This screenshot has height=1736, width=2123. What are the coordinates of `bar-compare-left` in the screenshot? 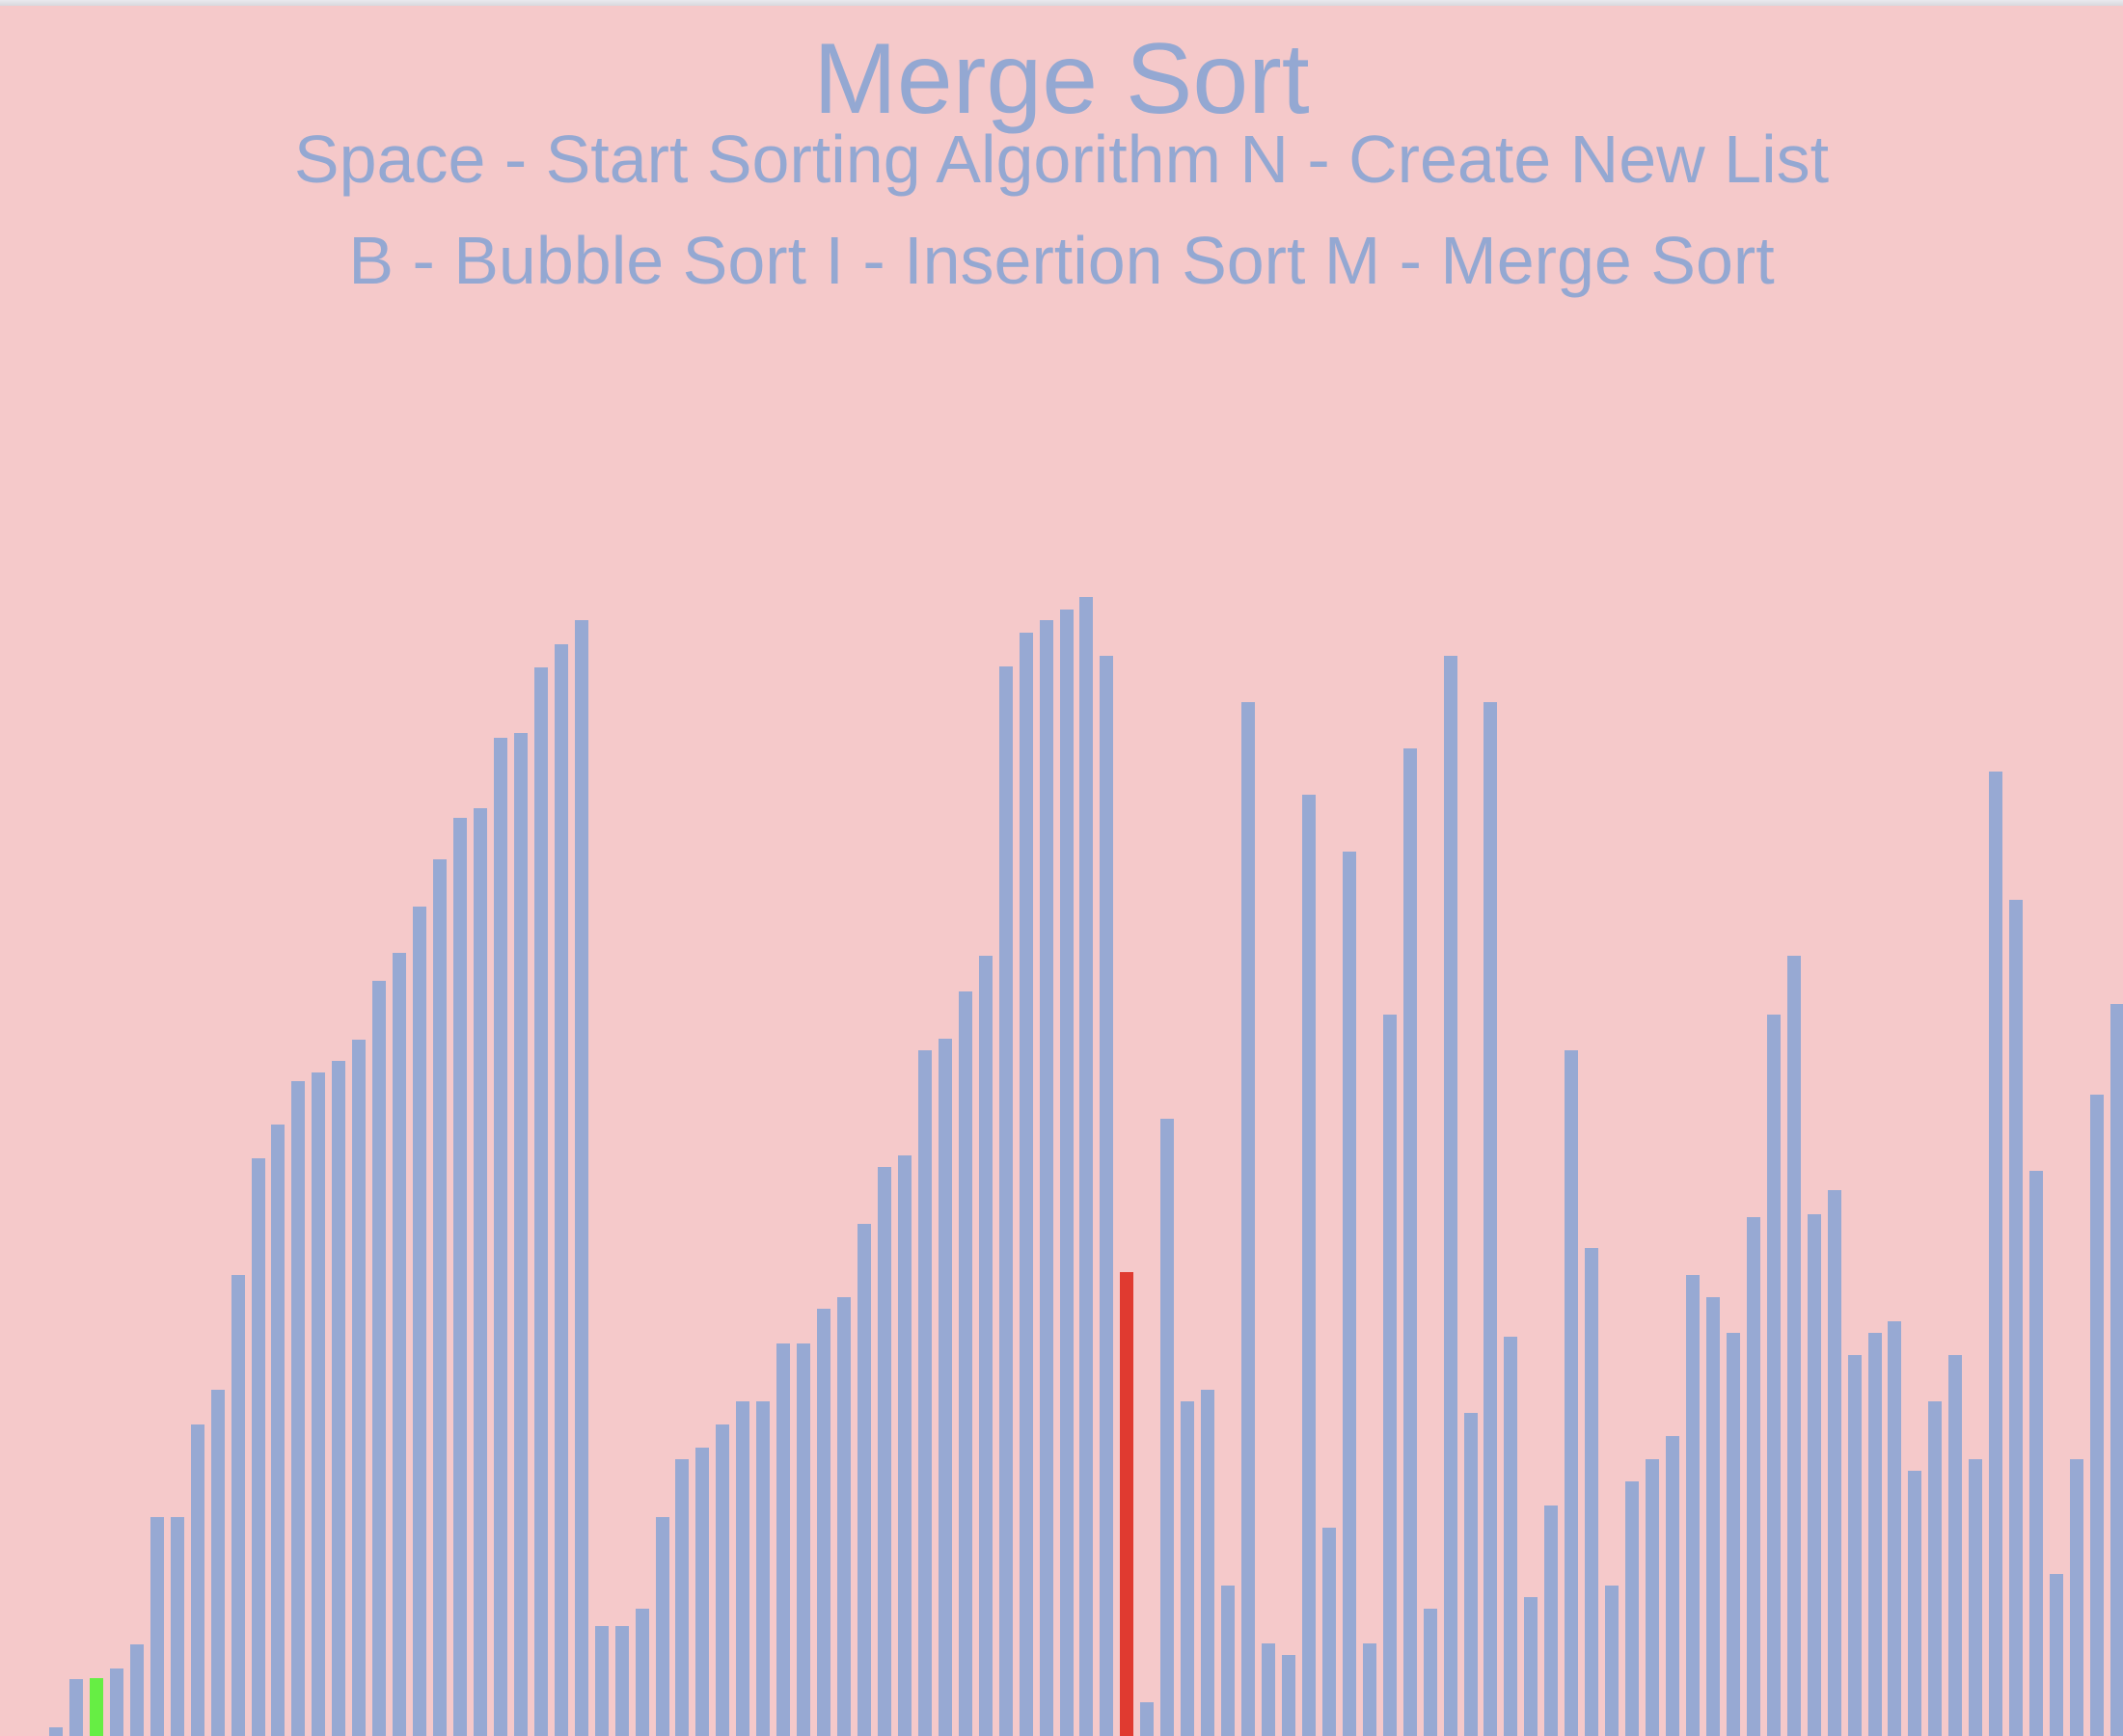 It's located at (96, 1707).